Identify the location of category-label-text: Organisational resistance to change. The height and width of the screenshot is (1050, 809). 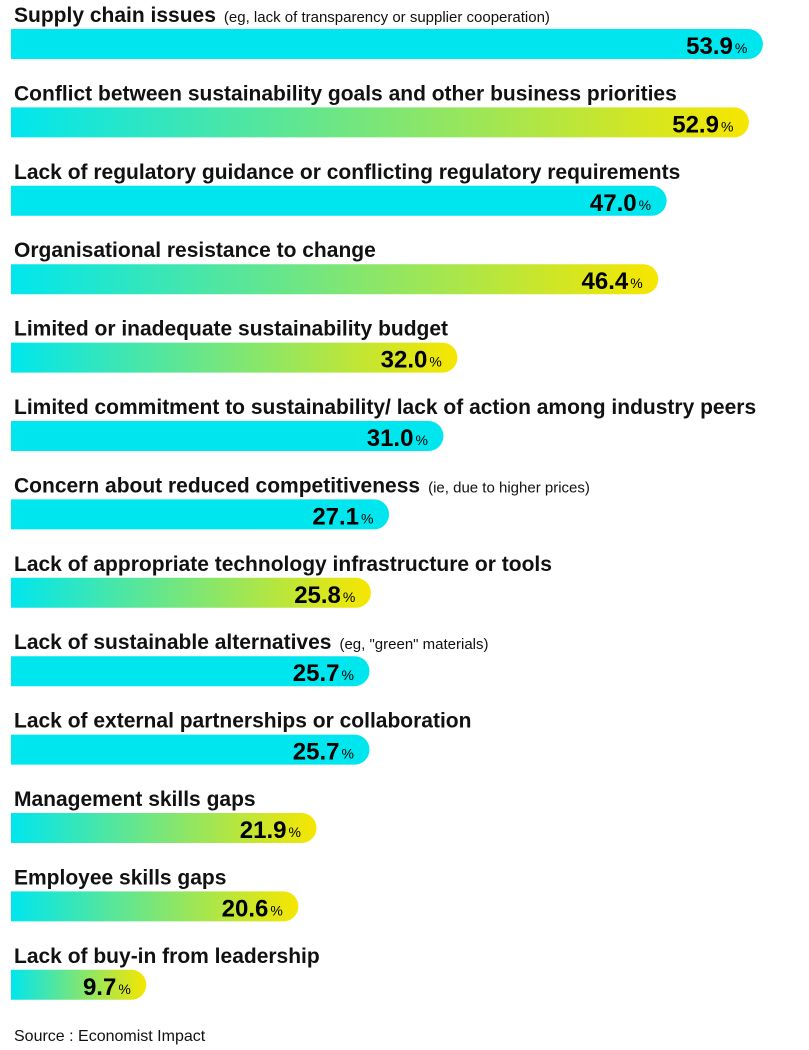
(195, 250).